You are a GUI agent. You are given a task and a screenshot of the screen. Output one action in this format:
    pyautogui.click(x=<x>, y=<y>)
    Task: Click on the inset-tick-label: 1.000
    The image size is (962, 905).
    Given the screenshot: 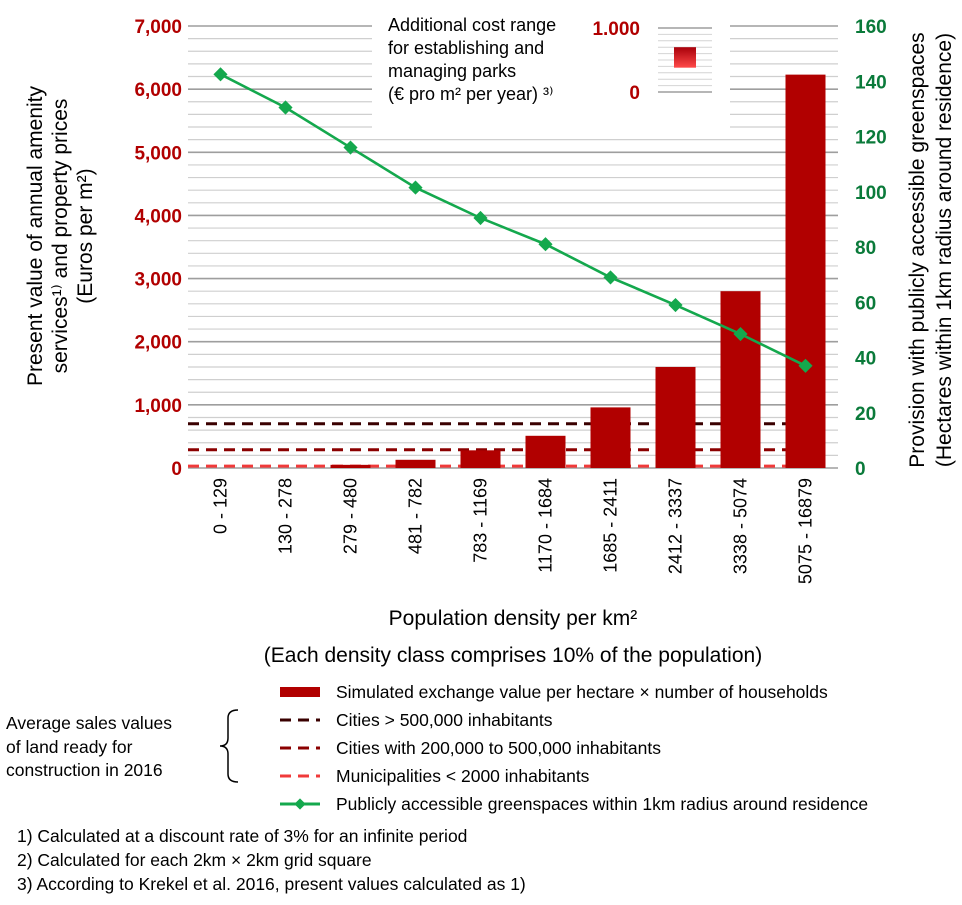 What is the action you would take?
    pyautogui.click(x=616, y=29)
    